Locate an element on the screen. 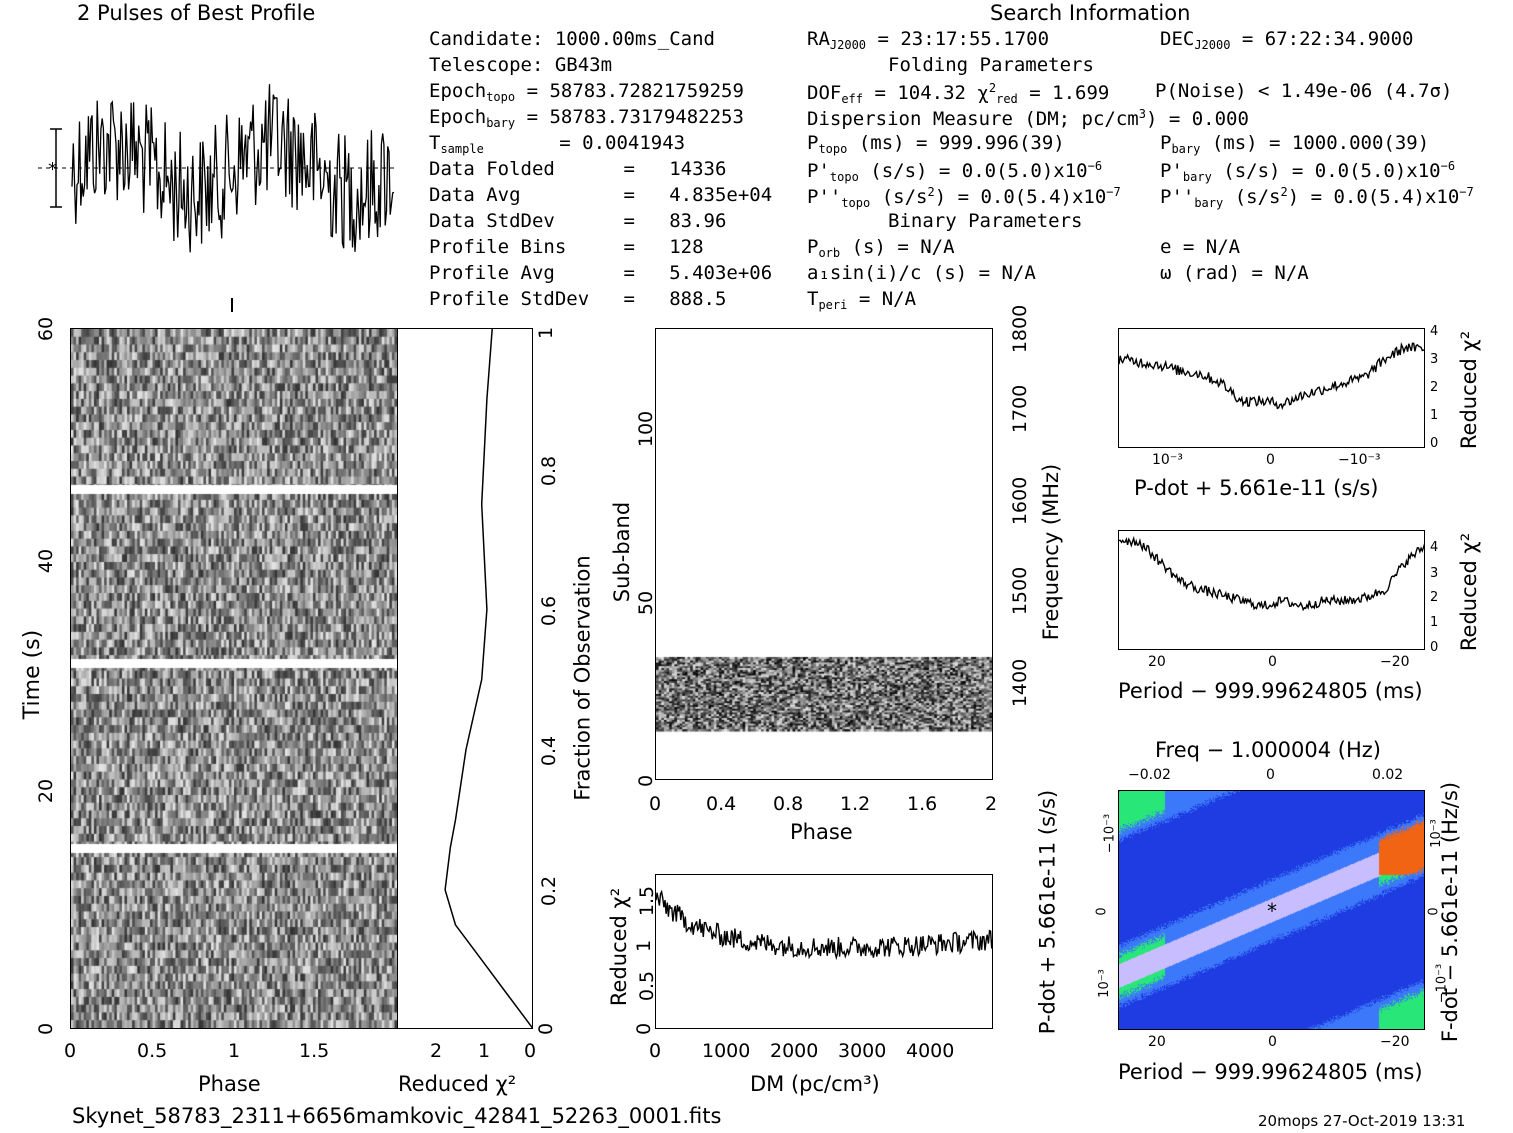  dof-value: = 104.32 is located at coordinates (920, 93).